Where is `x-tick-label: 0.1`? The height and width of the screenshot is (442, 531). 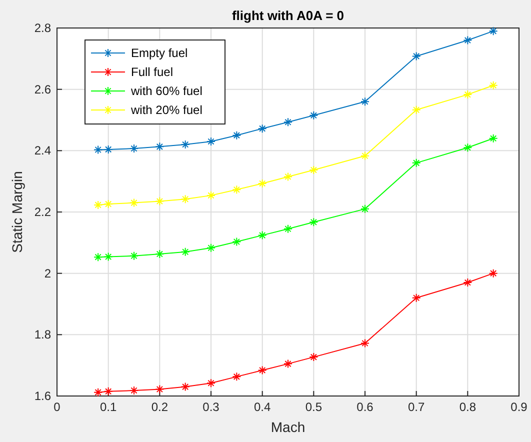 x-tick-label: 0.1 is located at coordinates (108, 407).